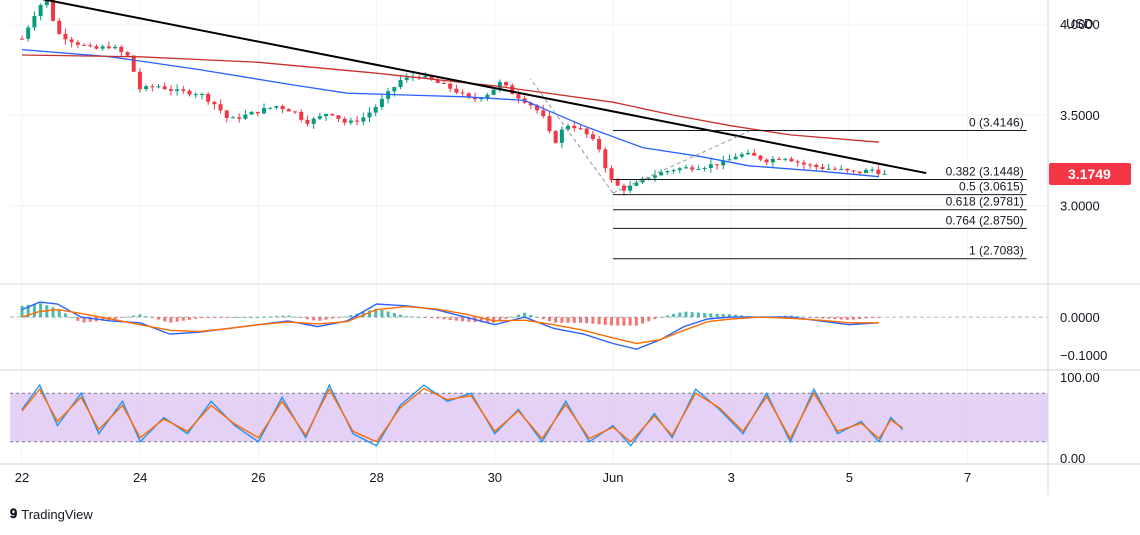 This screenshot has width=1140, height=535. I want to click on x-tick-label: 24, so click(140, 477).